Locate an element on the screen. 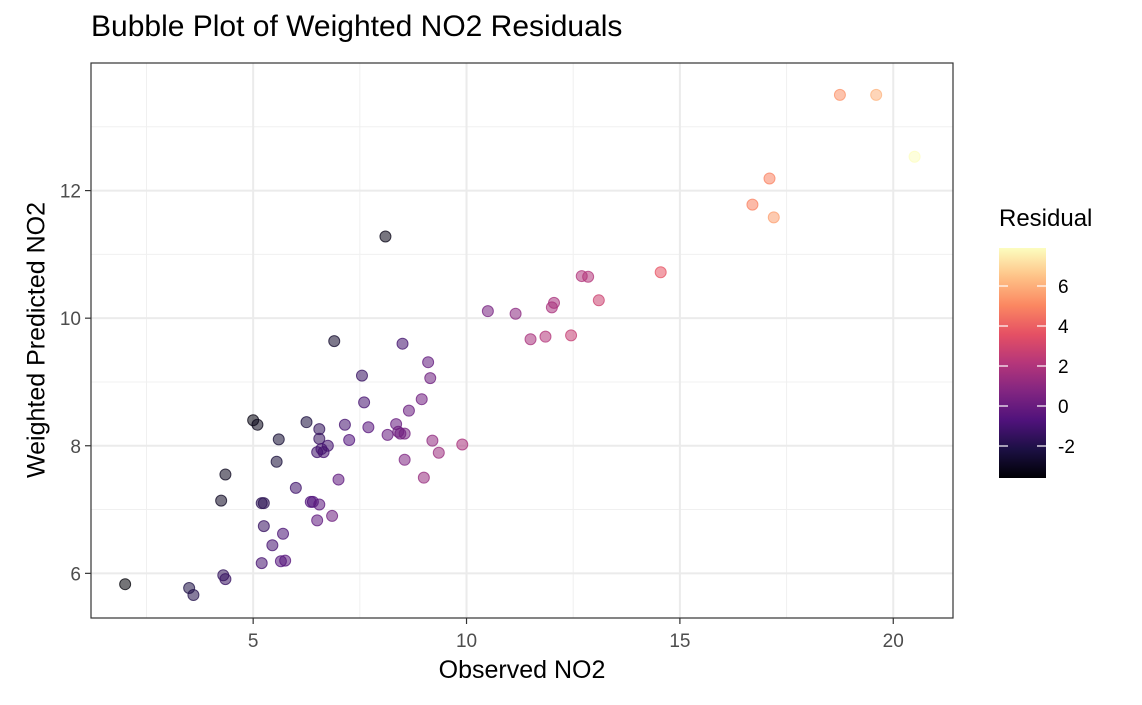 The height and width of the screenshot is (705, 1142). y-tick-label: 8 is located at coordinates (75, 447).